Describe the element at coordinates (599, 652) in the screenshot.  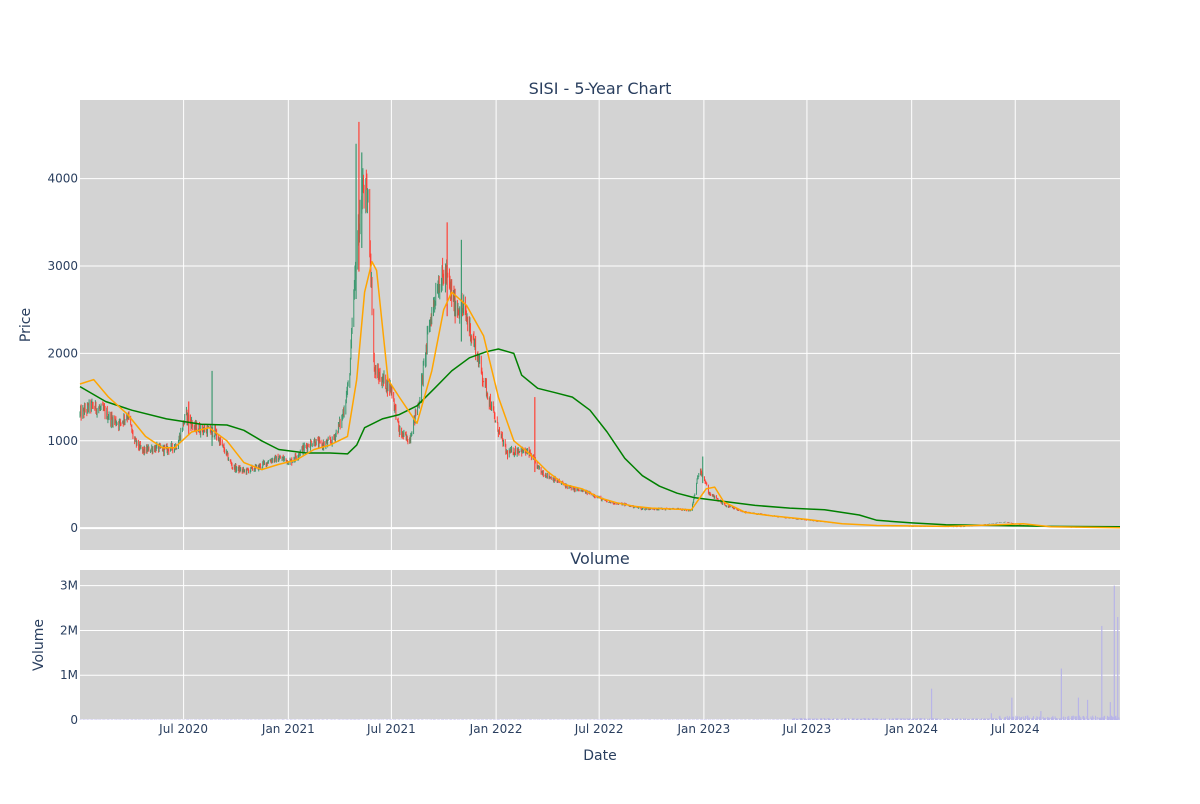
I see `volume-bars` at that location.